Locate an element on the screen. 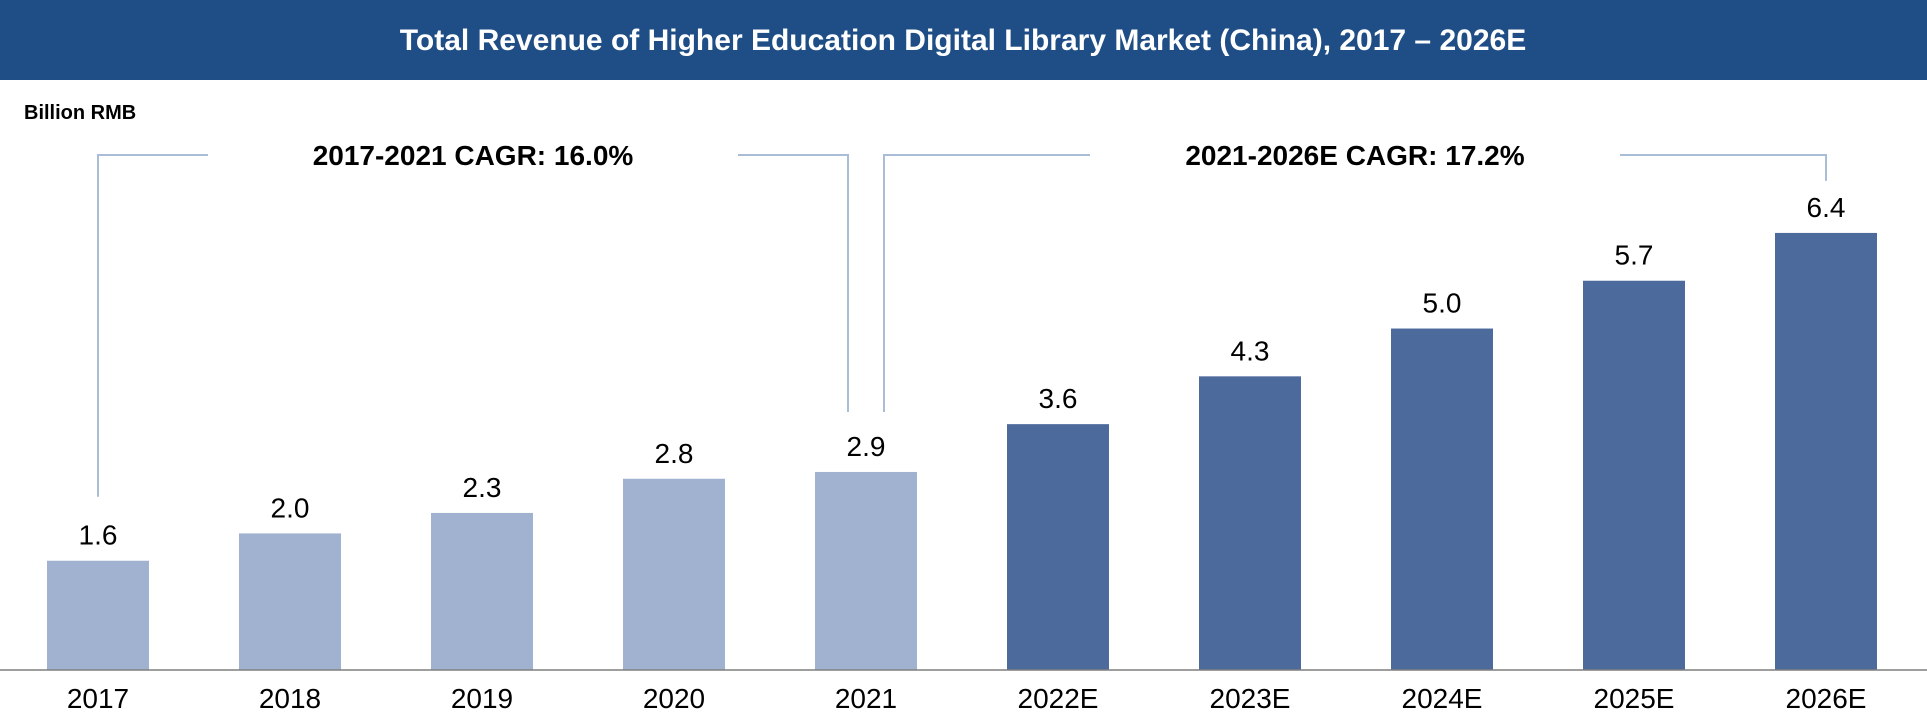 Image resolution: width=1927 pixels, height=716 pixels. x-tick-label-2018: 2018 is located at coordinates (290, 698).